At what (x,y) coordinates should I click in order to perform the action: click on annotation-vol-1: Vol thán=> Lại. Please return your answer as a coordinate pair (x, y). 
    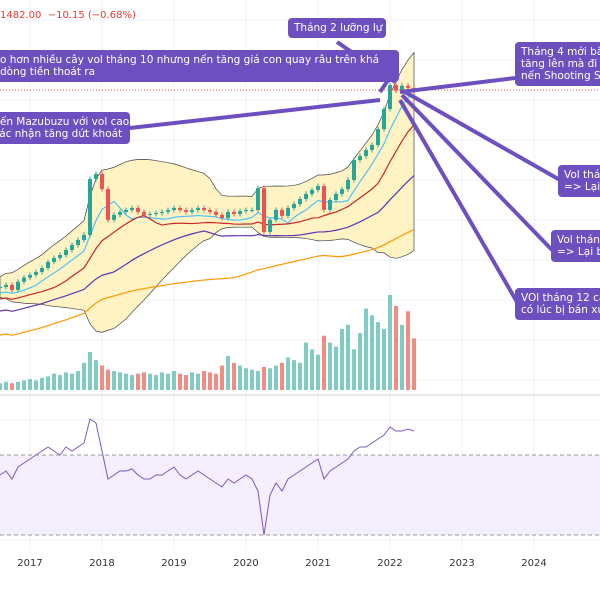
    Looking at the image, I should click on (579, 181).